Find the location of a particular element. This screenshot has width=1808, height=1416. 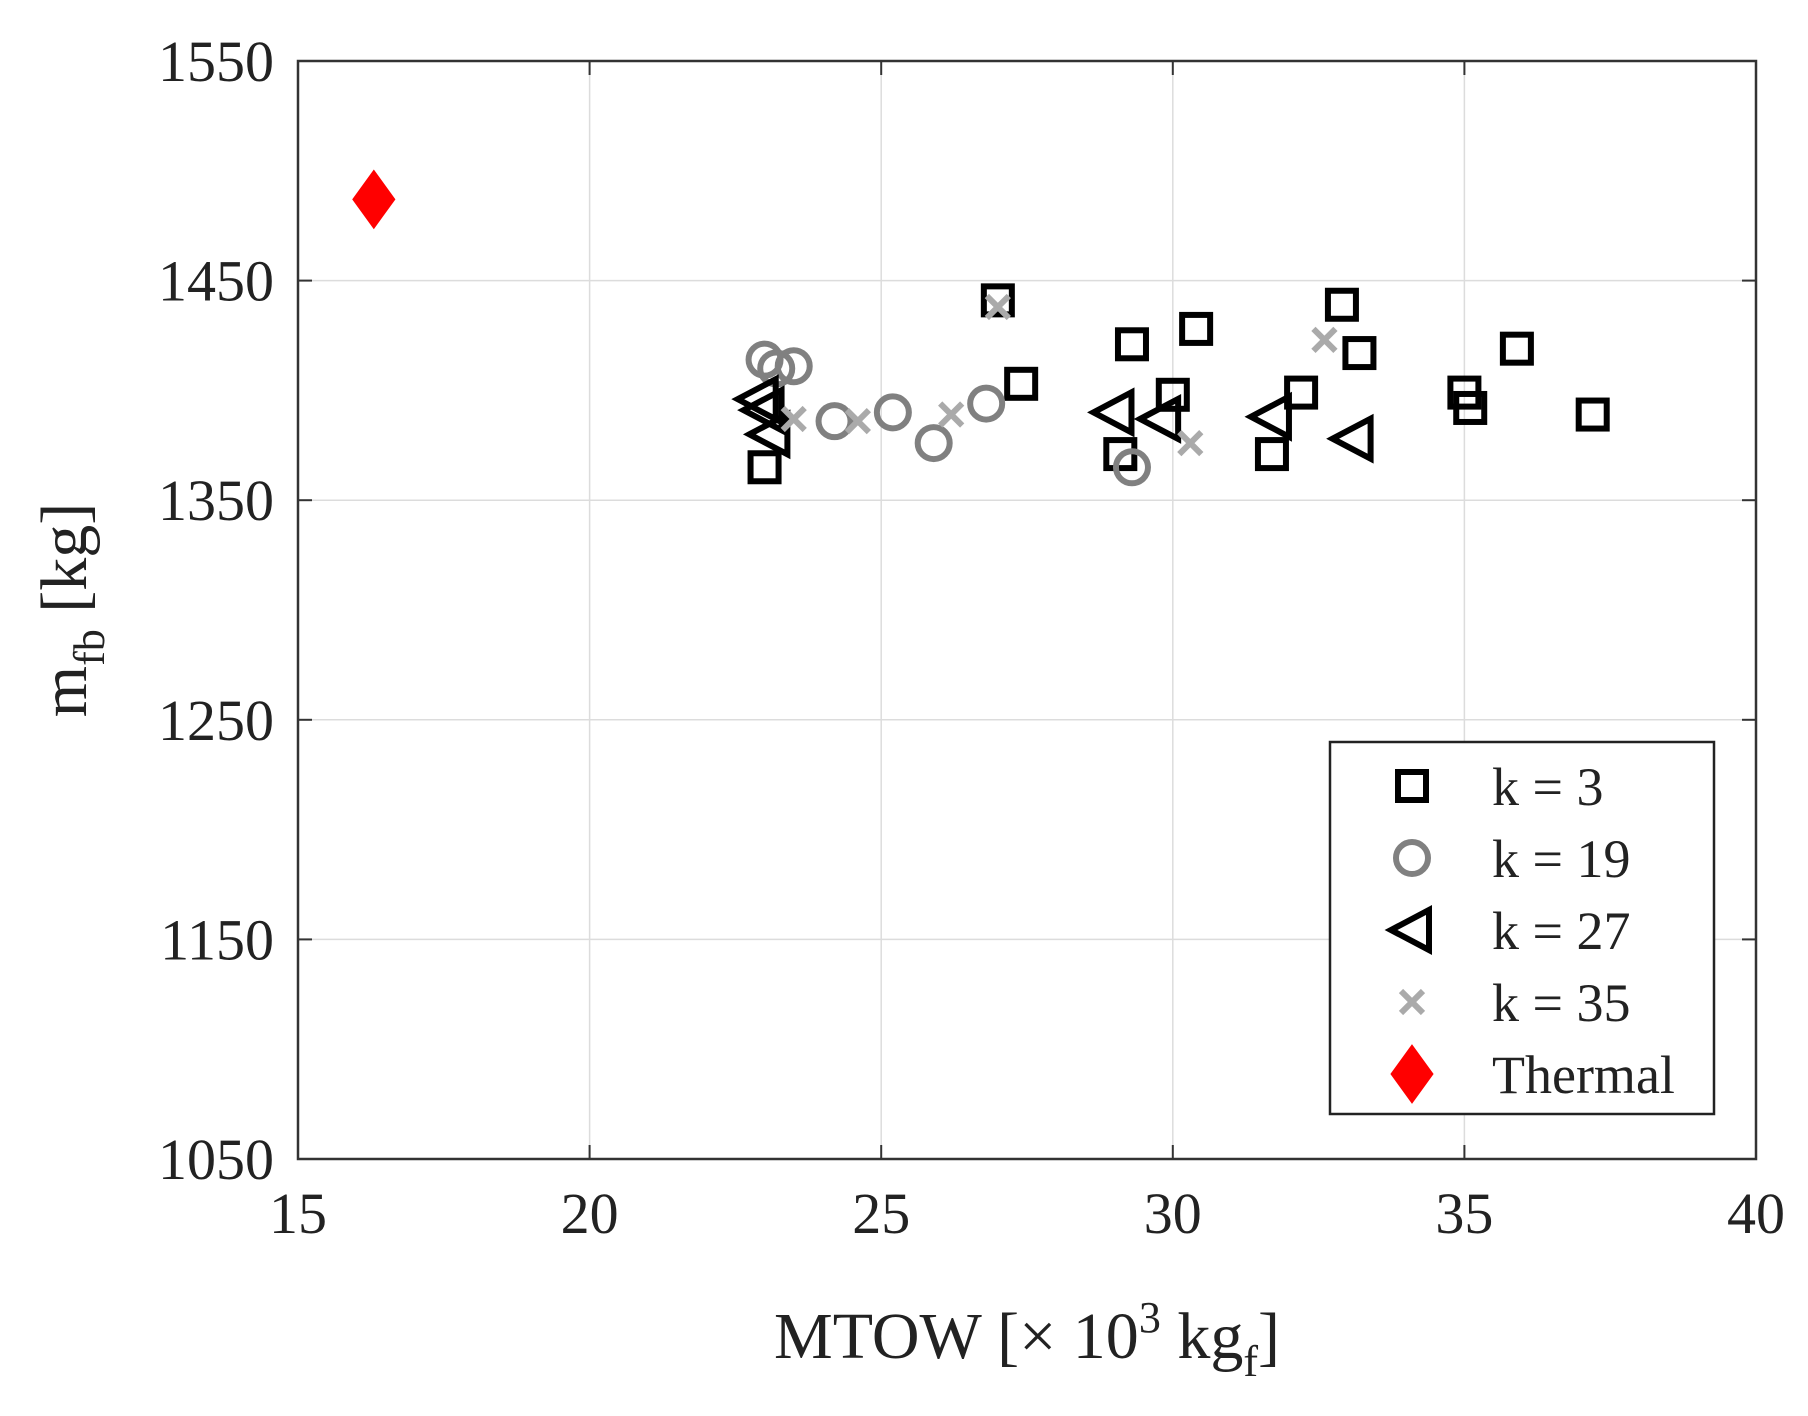

x-tick-label: 30 is located at coordinates (1173, 1213).